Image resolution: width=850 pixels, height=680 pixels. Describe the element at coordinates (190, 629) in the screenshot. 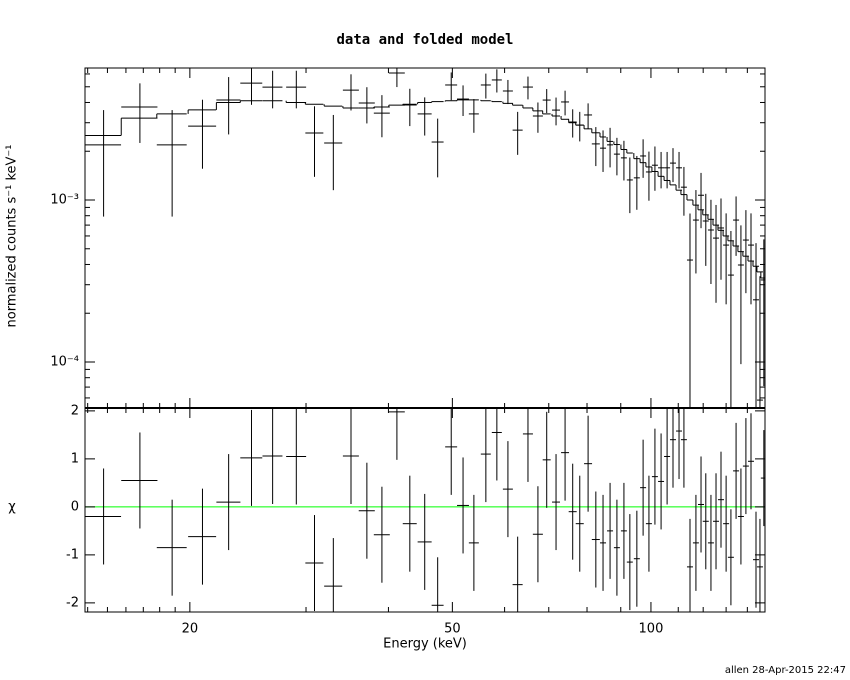

I see `x-tick-label: 20` at that location.